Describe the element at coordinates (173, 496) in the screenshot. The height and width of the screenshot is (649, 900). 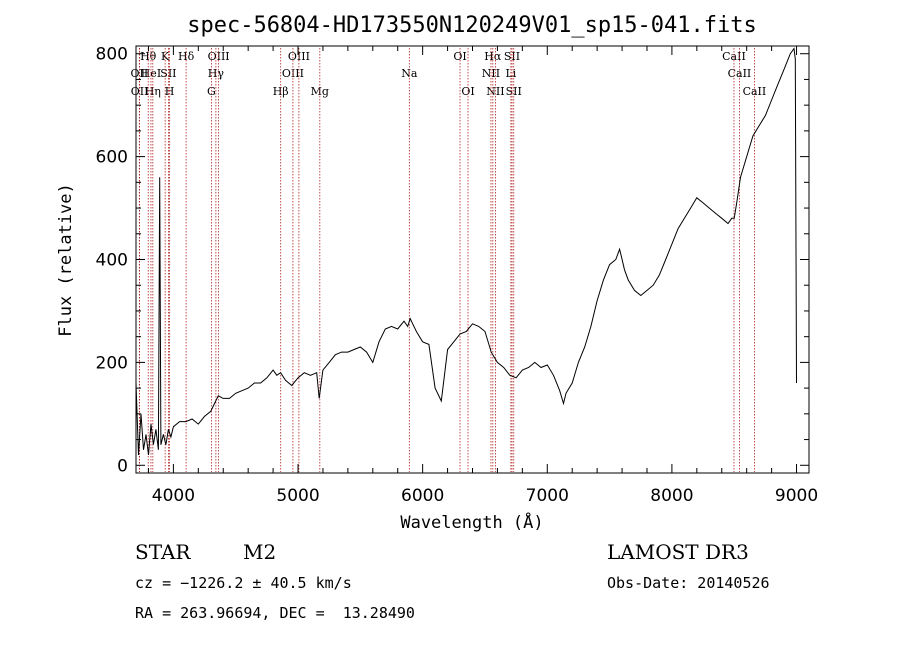
I see `x-tick-label: 4000` at that location.